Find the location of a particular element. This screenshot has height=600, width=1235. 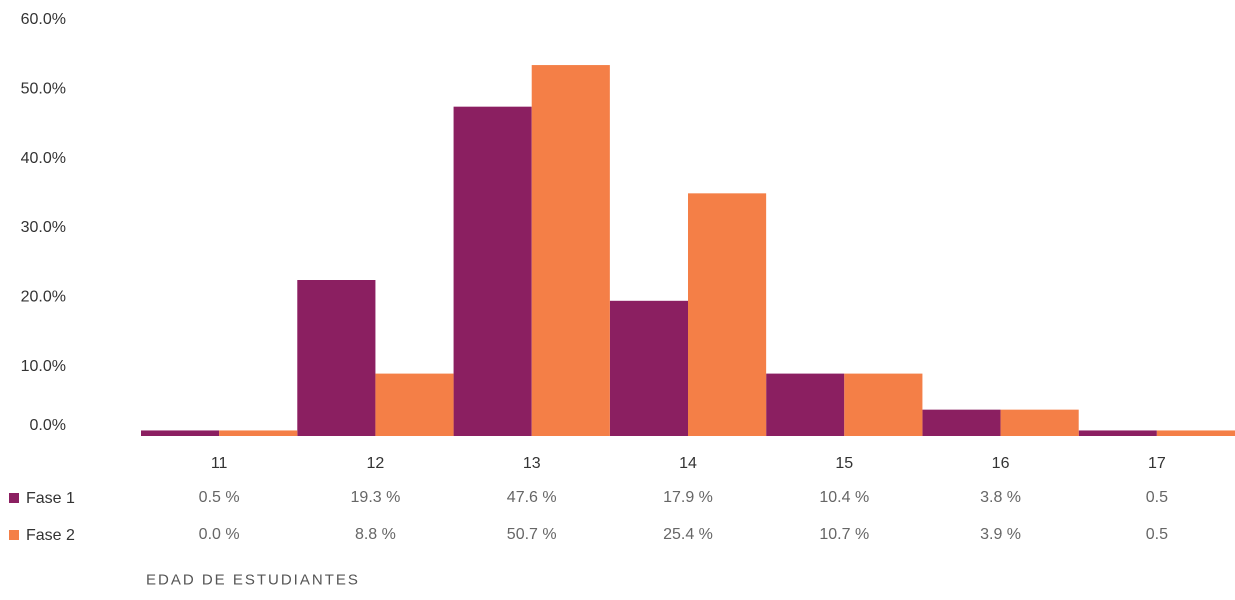

data-table-cell: 0.0 % is located at coordinates (219, 534).